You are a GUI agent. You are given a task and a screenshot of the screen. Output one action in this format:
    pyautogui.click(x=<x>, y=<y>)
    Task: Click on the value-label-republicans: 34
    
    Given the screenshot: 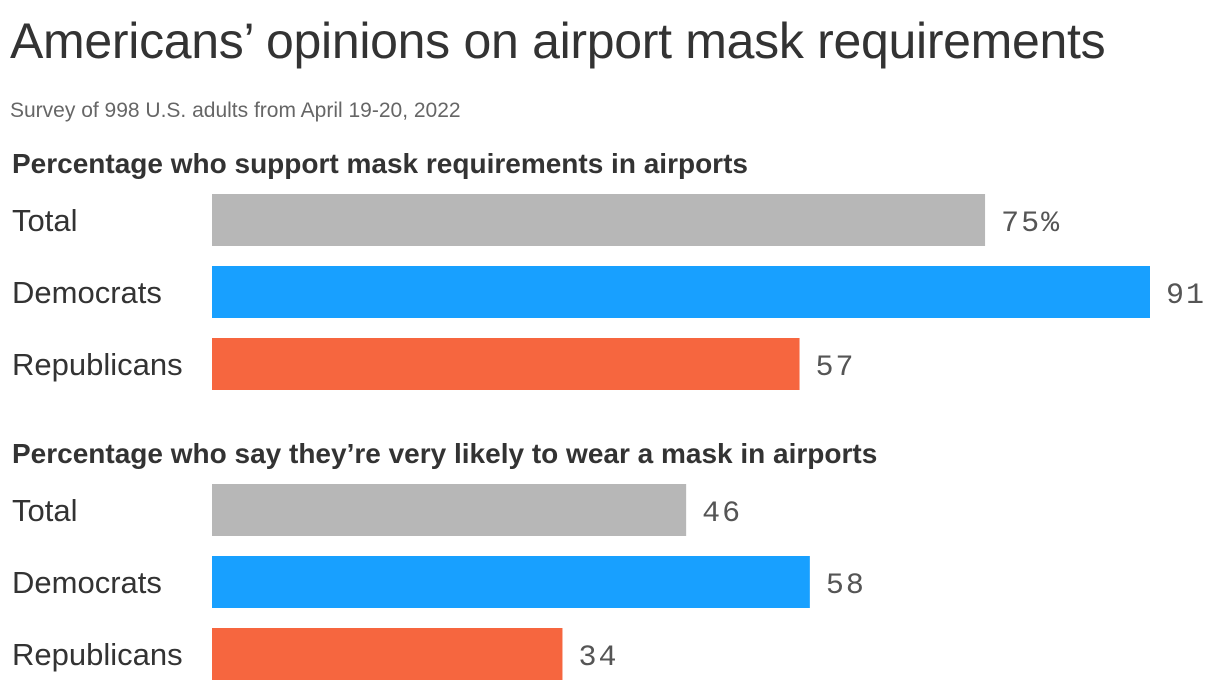 What is the action you would take?
    pyautogui.click(x=598, y=658)
    